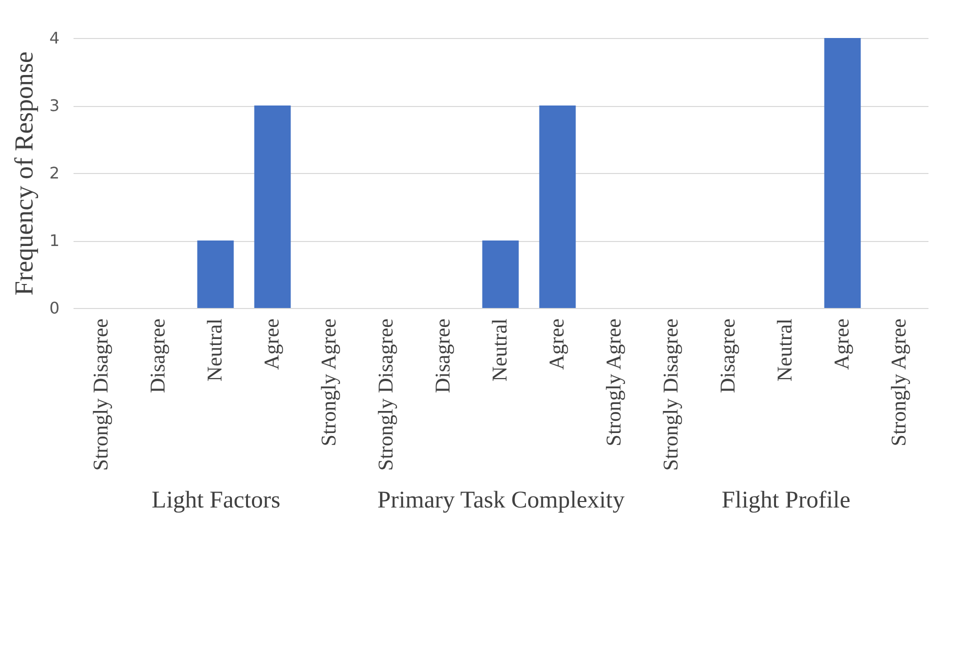 The height and width of the screenshot is (660, 954). I want to click on x-axis-title: Light Factors, so click(216, 501).